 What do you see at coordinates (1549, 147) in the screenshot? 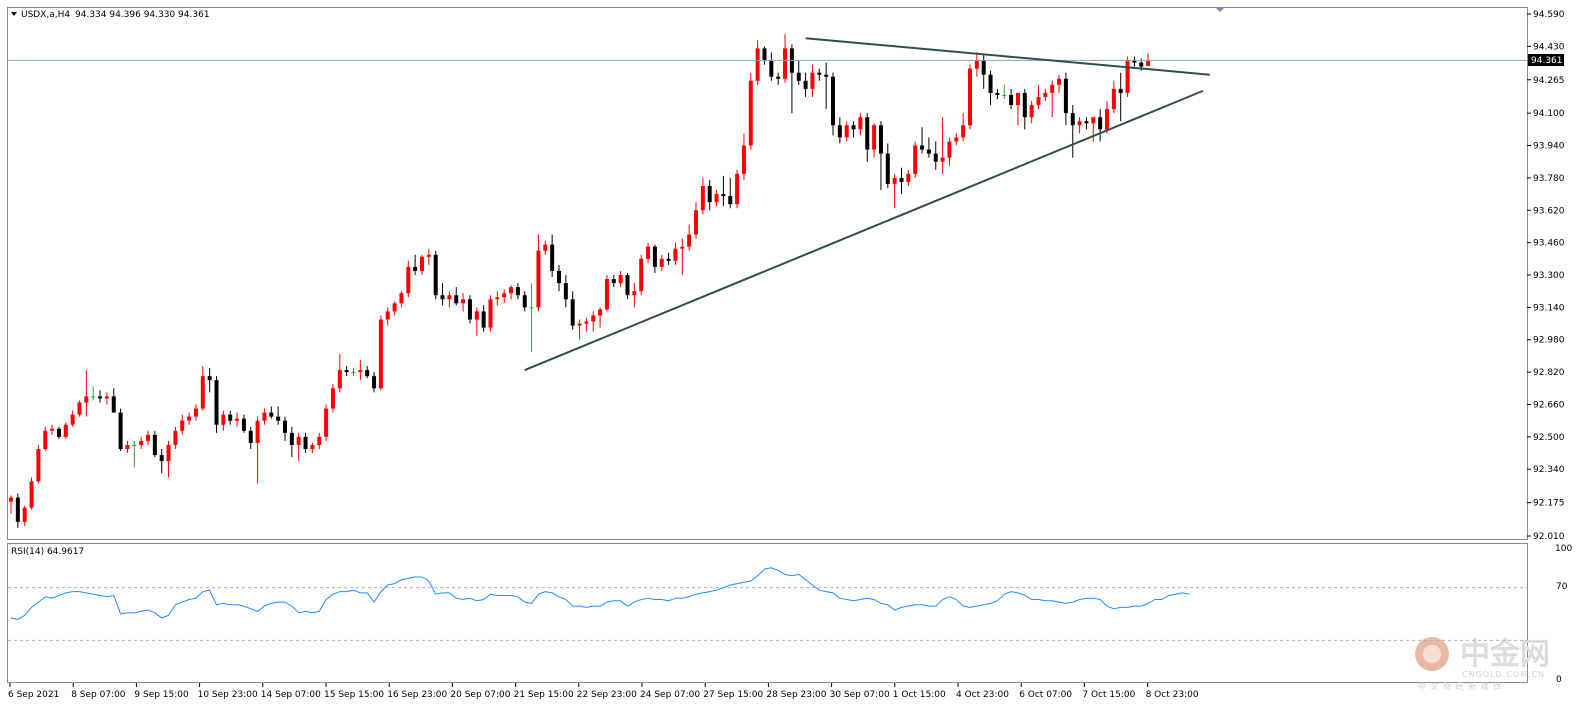
I see `price-axis-label: 93.940` at bounding box center [1549, 147].